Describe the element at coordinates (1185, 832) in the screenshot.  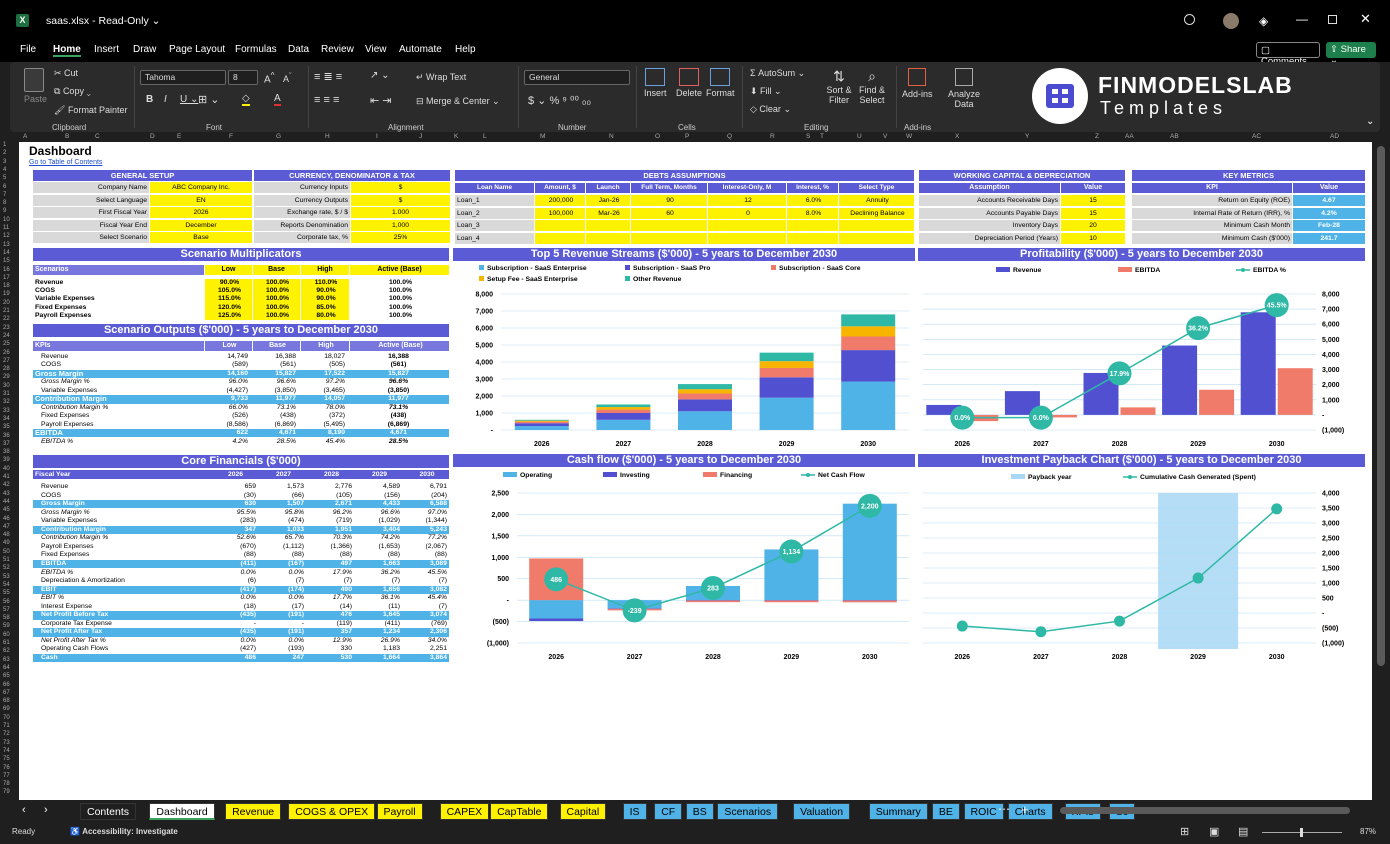
I see `normal-view-icon: ⊞` at that location.